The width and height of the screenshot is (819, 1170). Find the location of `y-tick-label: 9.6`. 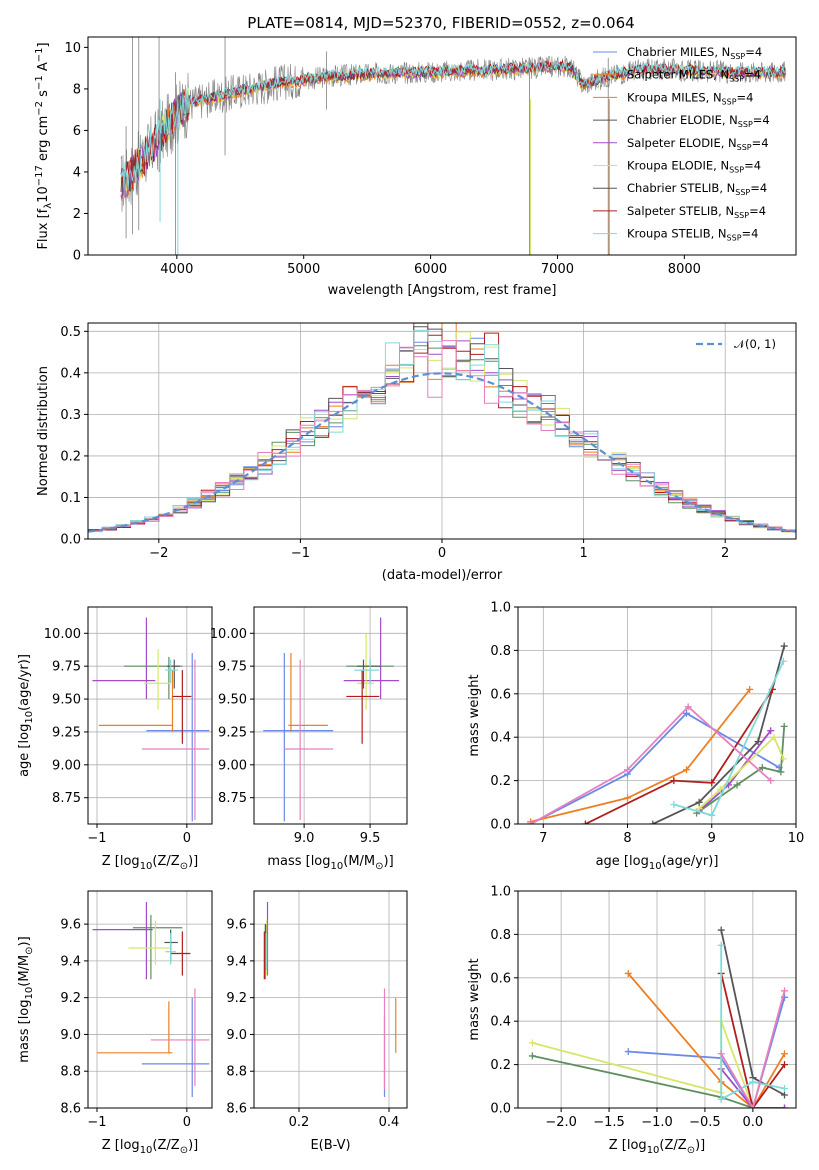

y-tick-label: 9.6 is located at coordinates (236, 925).